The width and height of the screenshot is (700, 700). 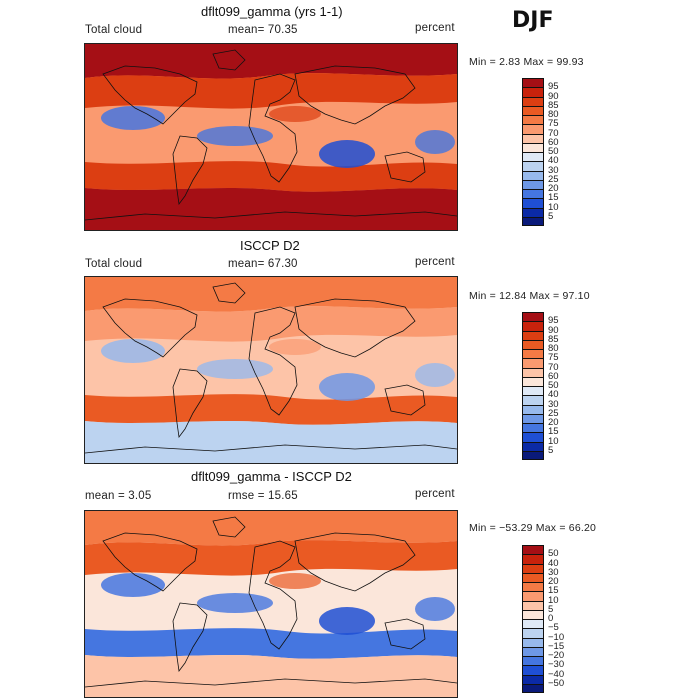 What do you see at coordinates (435, 262) in the screenshot?
I see `panel-2-units-label: percent` at bounding box center [435, 262].